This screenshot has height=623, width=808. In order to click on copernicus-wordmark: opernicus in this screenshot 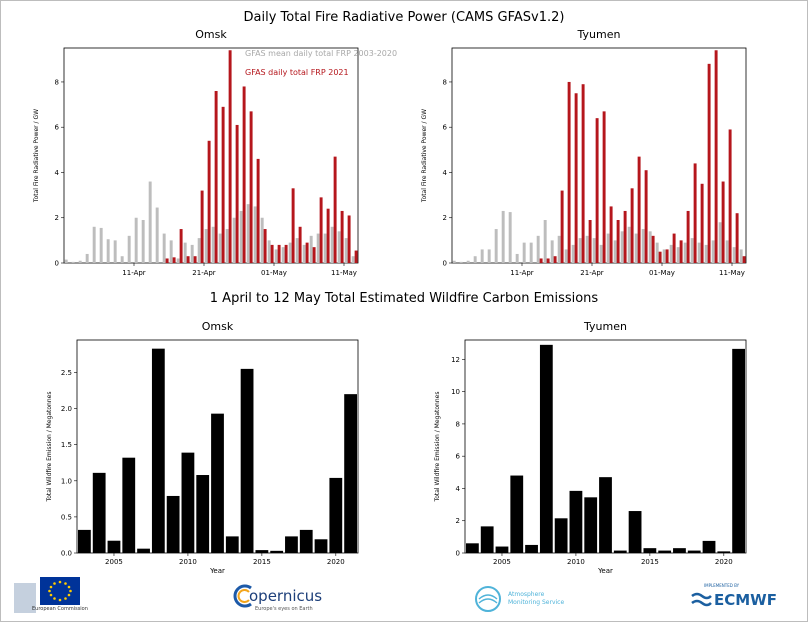, I will do `click(286, 596)`.